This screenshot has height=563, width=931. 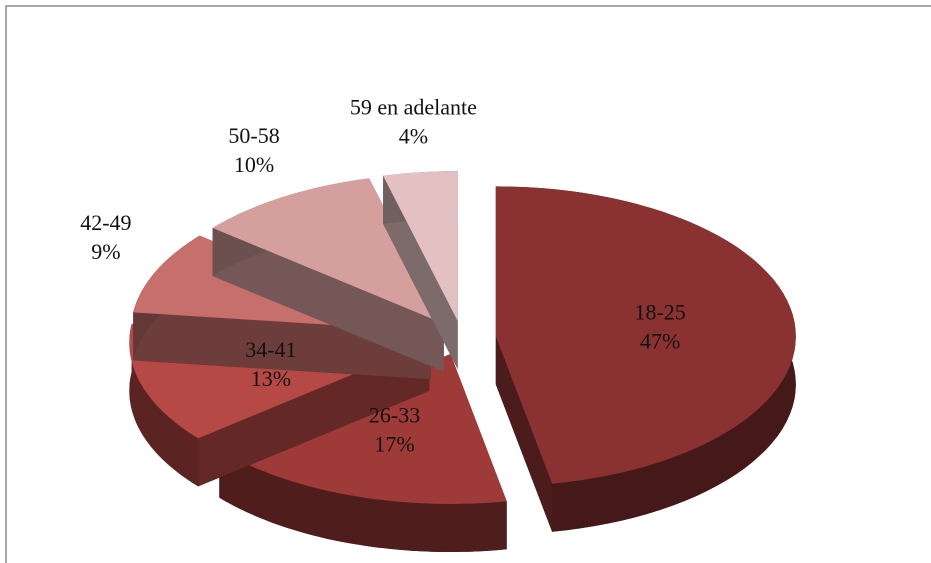 What do you see at coordinates (271, 378) in the screenshot?
I see `data-label-value: 13%` at bounding box center [271, 378].